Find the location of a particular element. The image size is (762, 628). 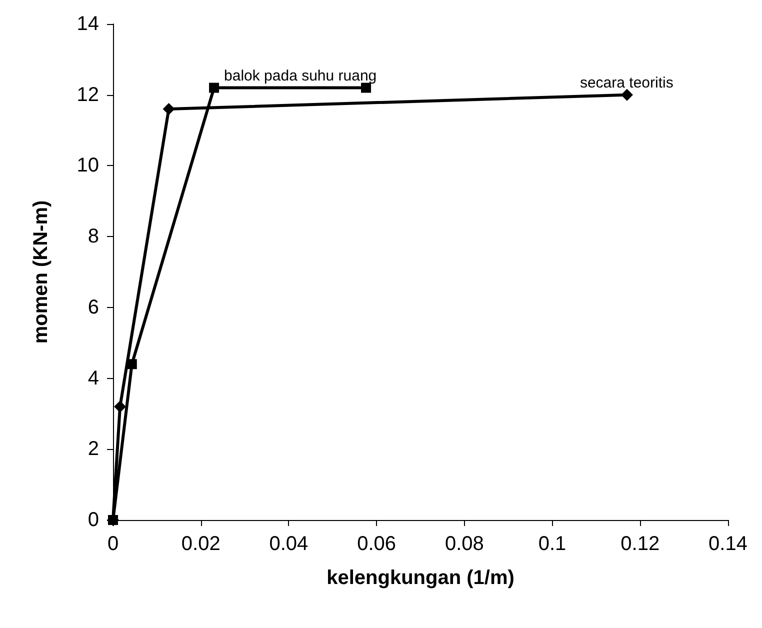

y-tick-label: 6 is located at coordinates (93, 307).